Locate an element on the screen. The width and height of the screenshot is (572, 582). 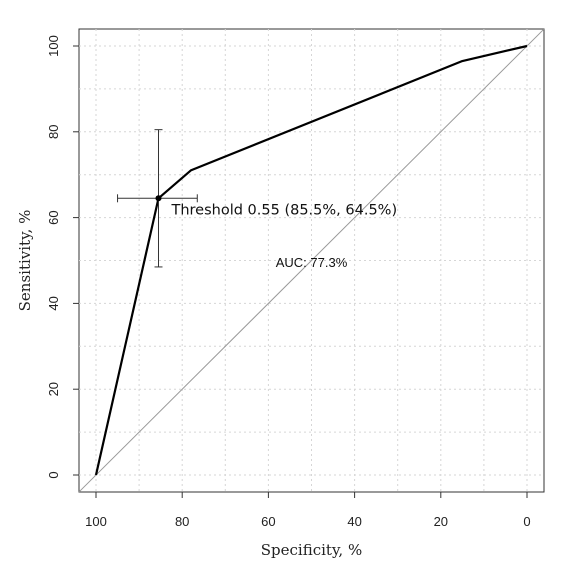
y-tick-label: 80 is located at coordinates (53, 132).